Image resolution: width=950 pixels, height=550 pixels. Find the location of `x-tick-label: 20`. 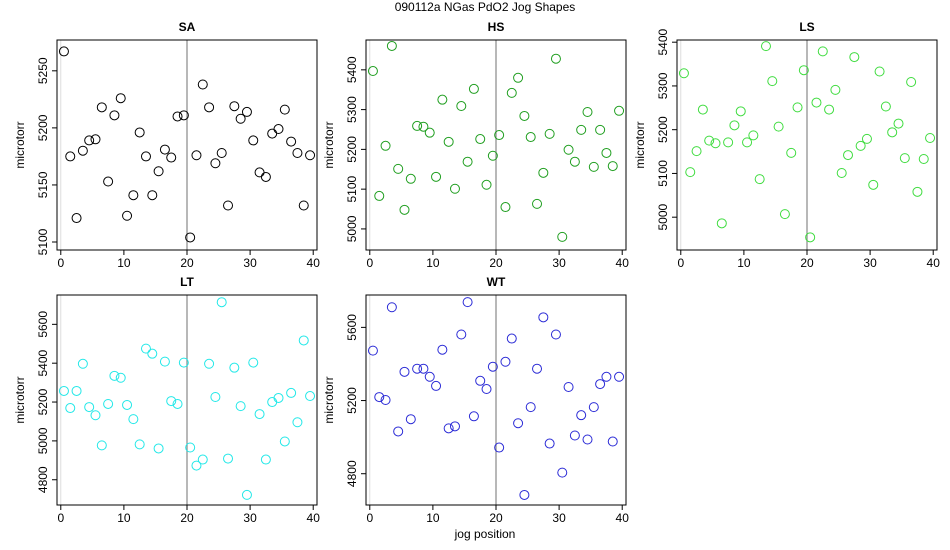

x-tick-label: 20 is located at coordinates (187, 263).